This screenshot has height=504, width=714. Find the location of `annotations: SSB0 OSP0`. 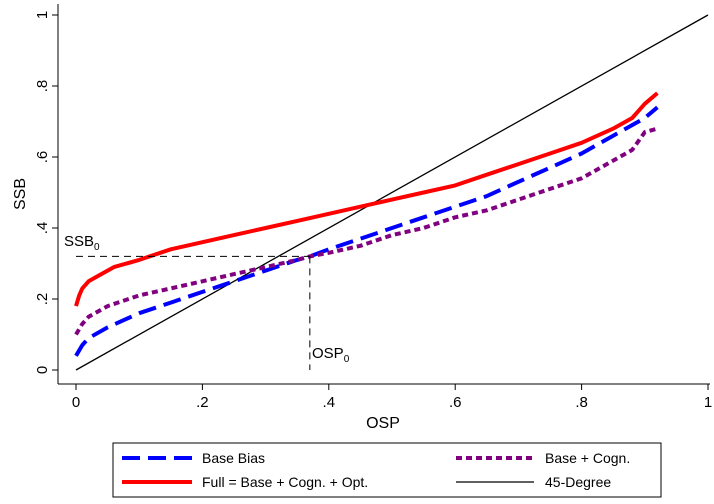

annotations: SSB0 OSP0 is located at coordinates (207, 301).